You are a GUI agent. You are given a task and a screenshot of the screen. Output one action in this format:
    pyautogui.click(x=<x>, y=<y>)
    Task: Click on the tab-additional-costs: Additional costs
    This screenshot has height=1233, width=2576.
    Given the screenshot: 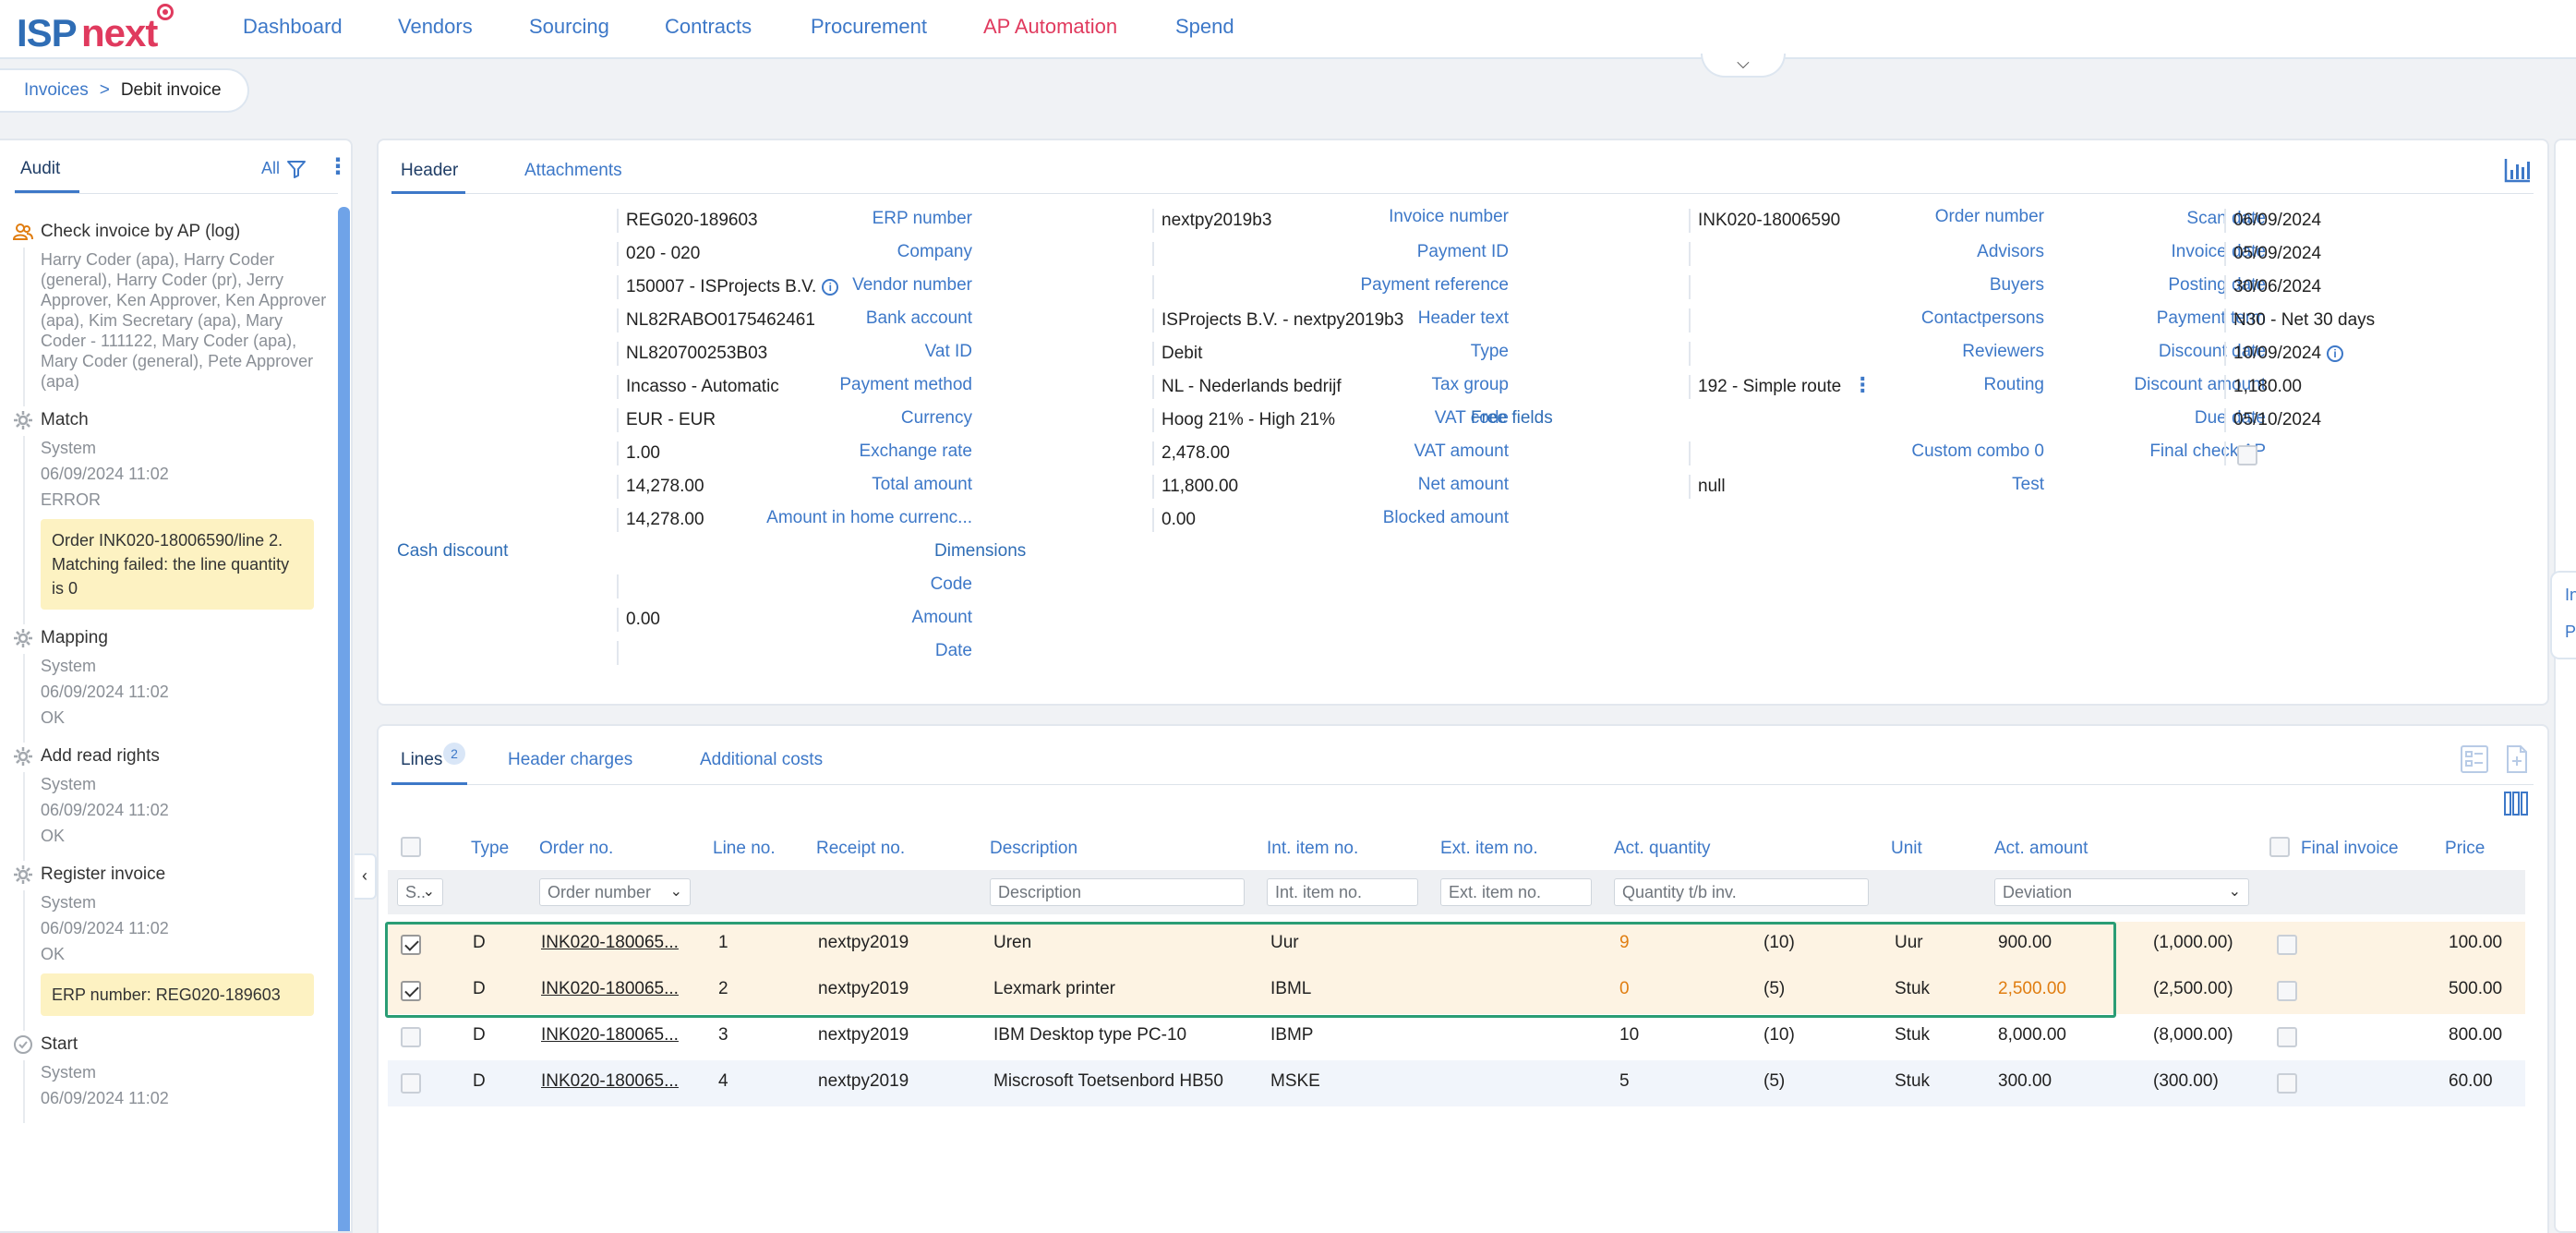 What is the action you would take?
    pyautogui.click(x=762, y=759)
    